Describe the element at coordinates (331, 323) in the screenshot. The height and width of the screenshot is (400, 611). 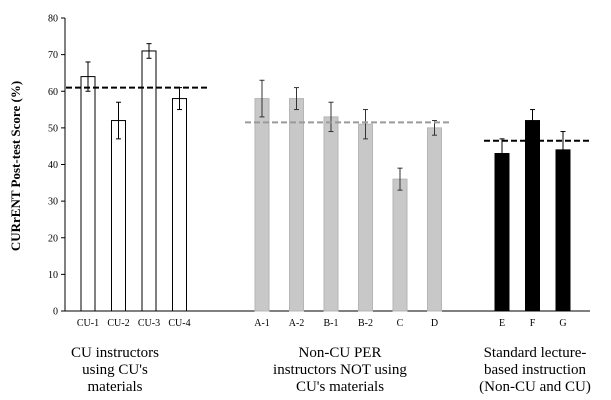
I see `x-tick-label-b-1: B-1` at that location.